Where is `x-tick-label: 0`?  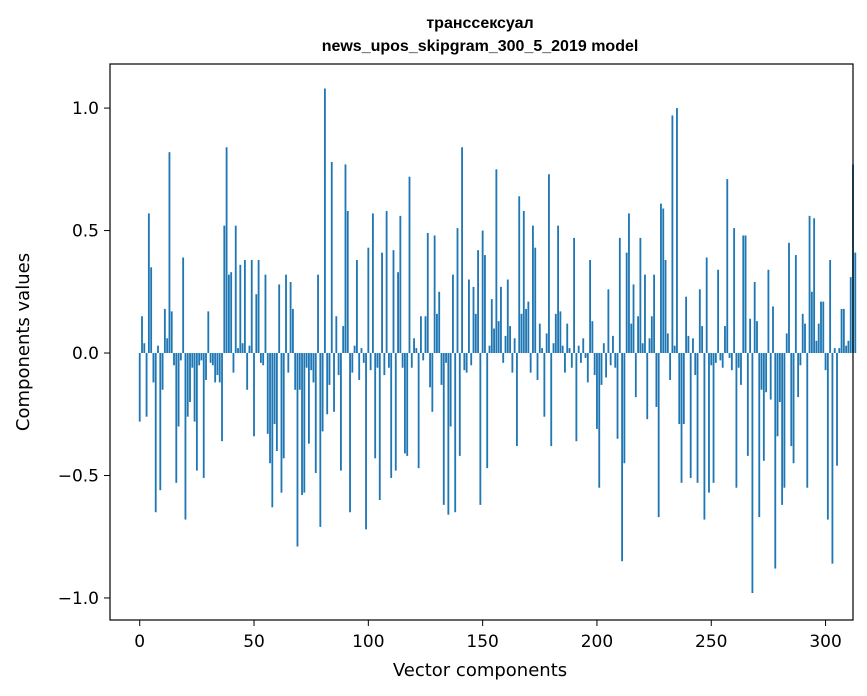
x-tick-label: 0 is located at coordinates (139, 642).